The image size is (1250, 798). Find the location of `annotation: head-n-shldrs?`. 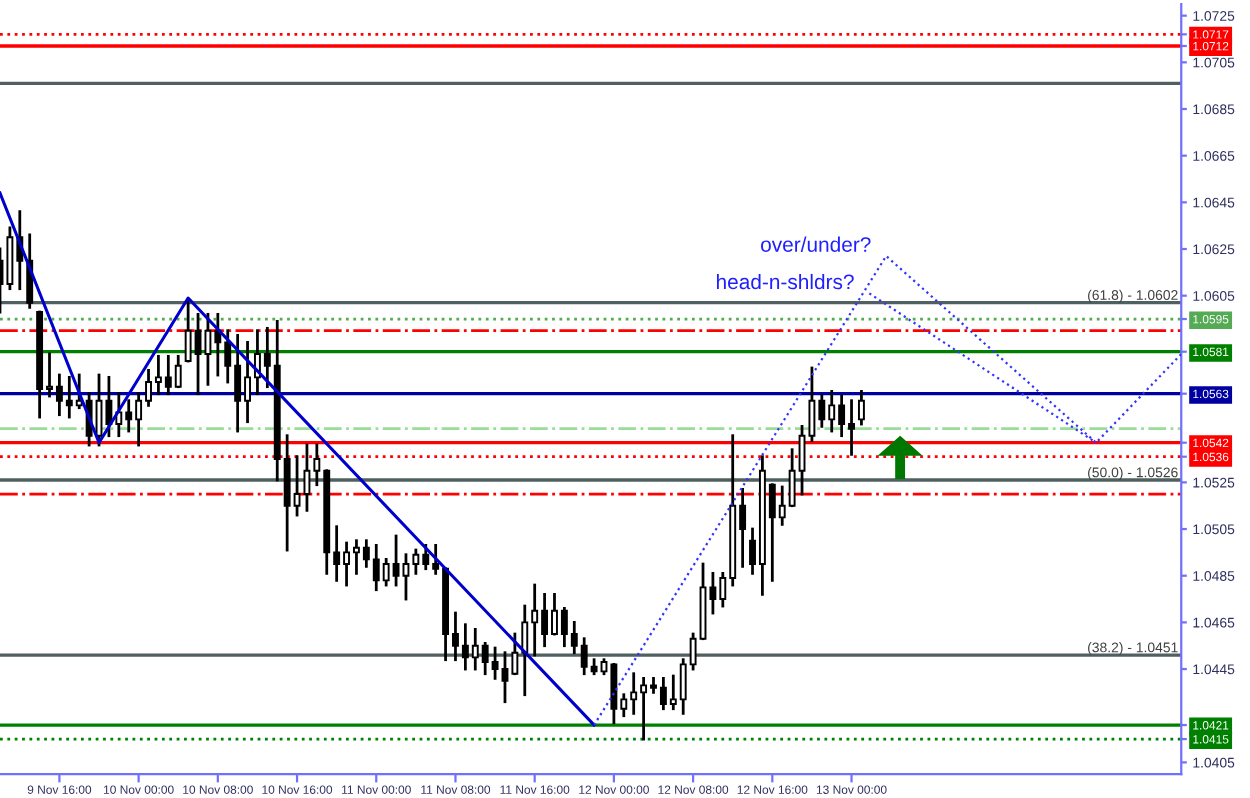

annotation: head-n-shldrs? is located at coordinates (785, 281).